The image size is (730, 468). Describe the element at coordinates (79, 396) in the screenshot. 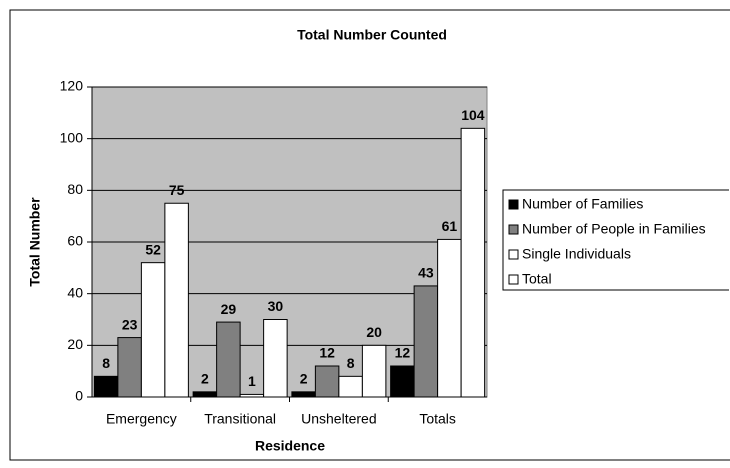

I see `y-tick-label: 0` at that location.